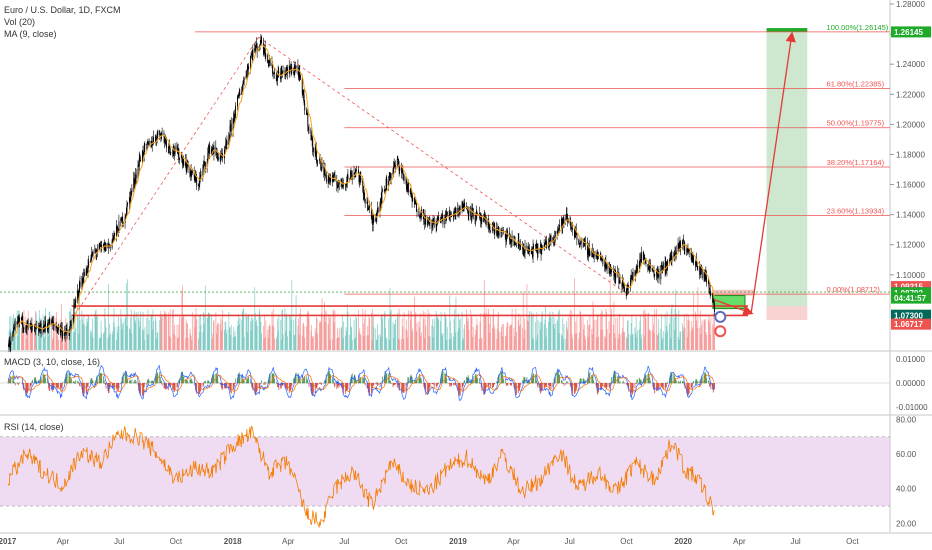  I want to click on volume-legend: Vol (20), so click(20, 22).